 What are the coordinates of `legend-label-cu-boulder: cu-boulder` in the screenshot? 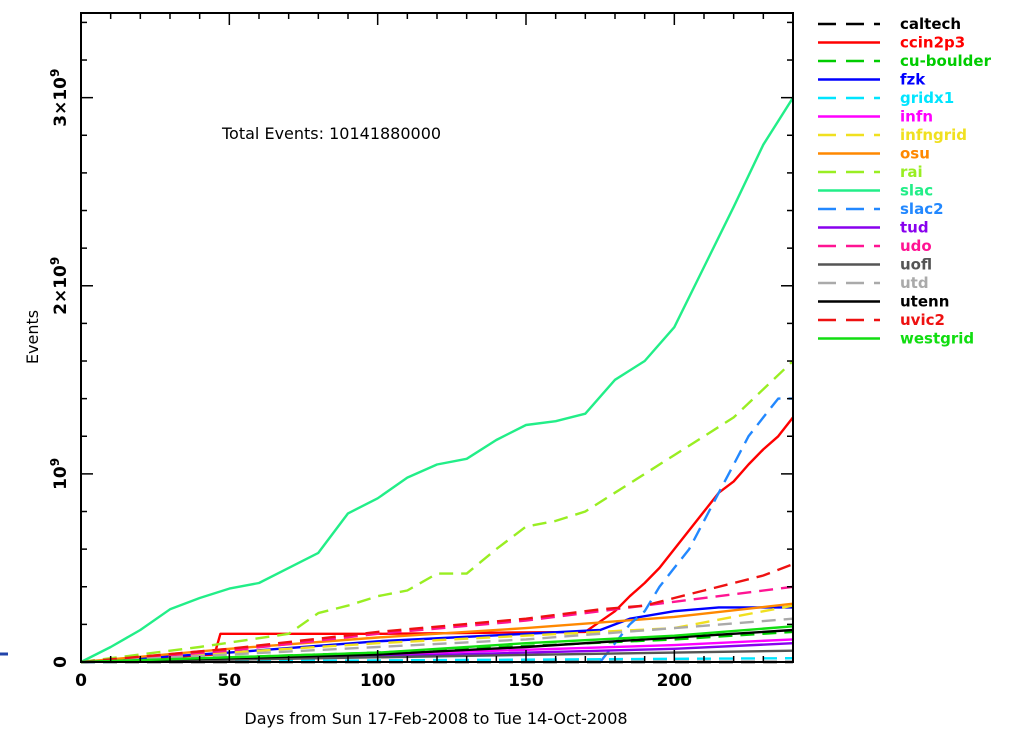 It's located at (946, 61).